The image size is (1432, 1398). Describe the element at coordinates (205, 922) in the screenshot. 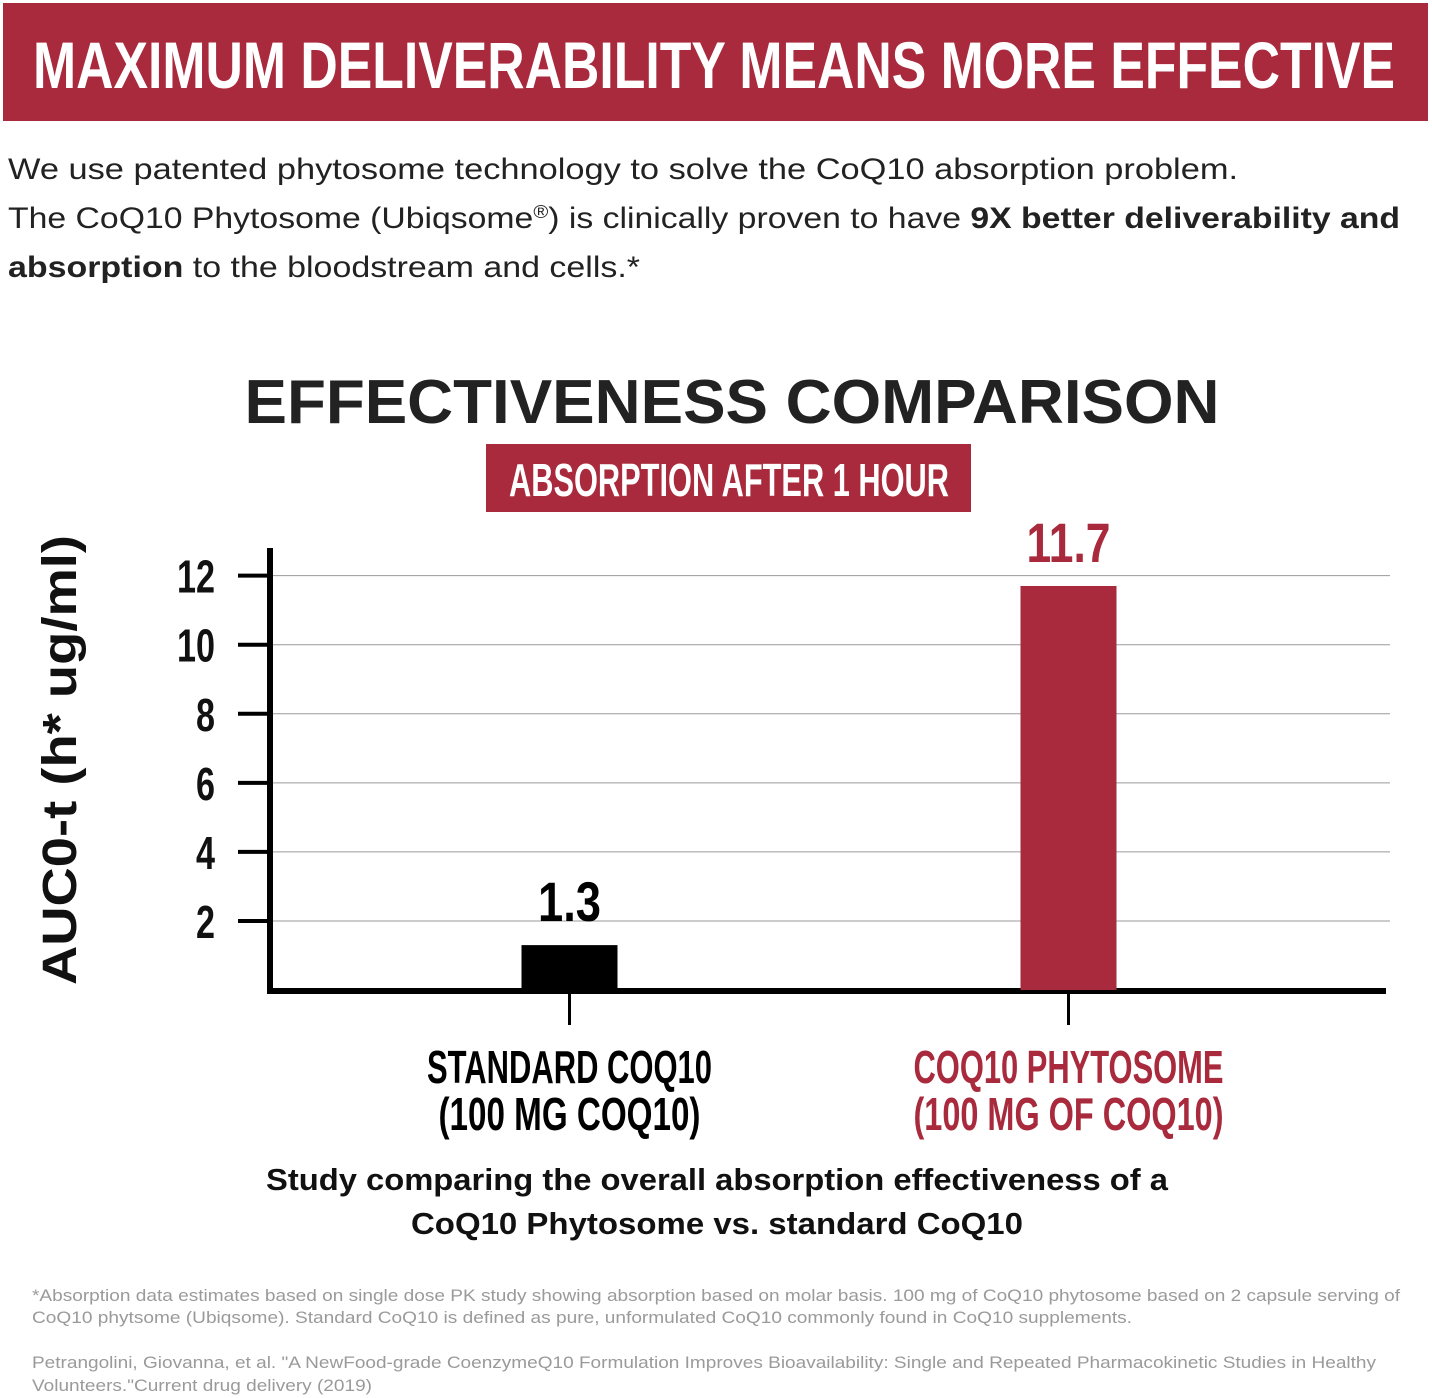

I see `y-tick-label: 2` at that location.